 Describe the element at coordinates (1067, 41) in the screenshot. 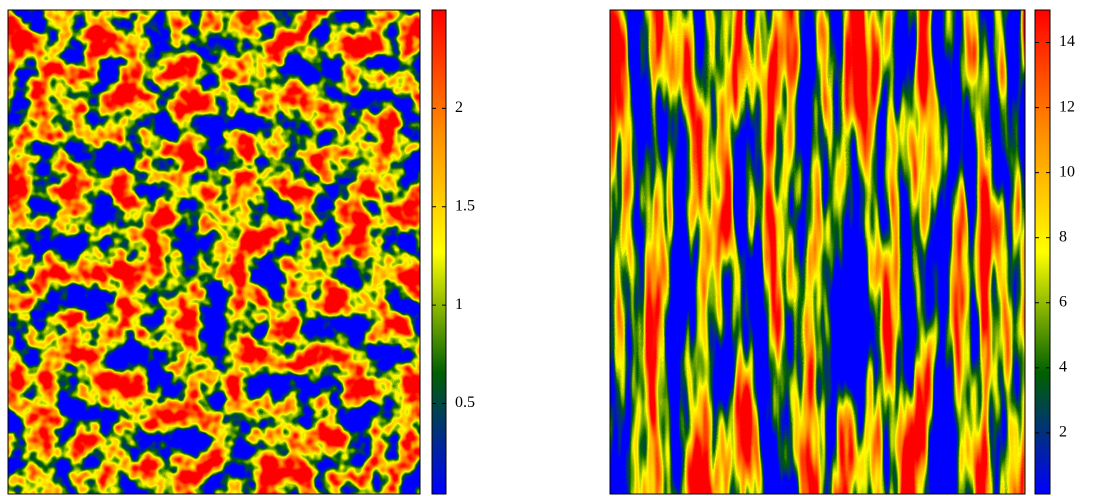

I see `colorbar-tick-label: 14` at that location.